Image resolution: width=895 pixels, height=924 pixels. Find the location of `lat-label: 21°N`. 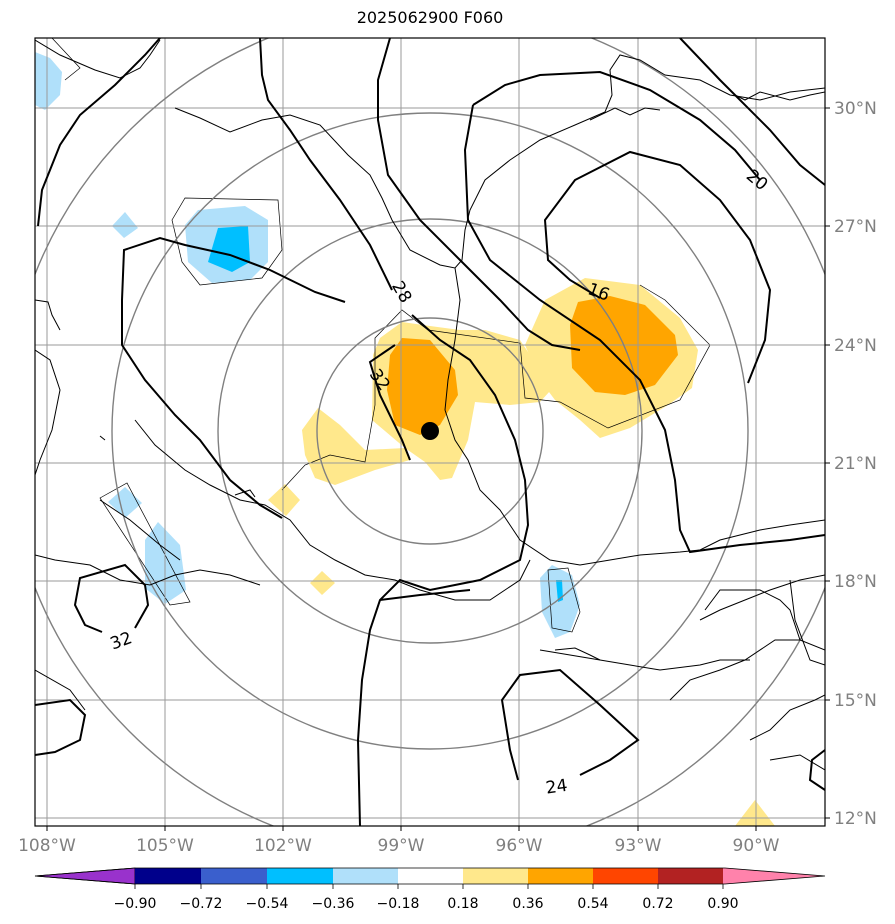

lat-label: 21°N is located at coordinates (855, 464).